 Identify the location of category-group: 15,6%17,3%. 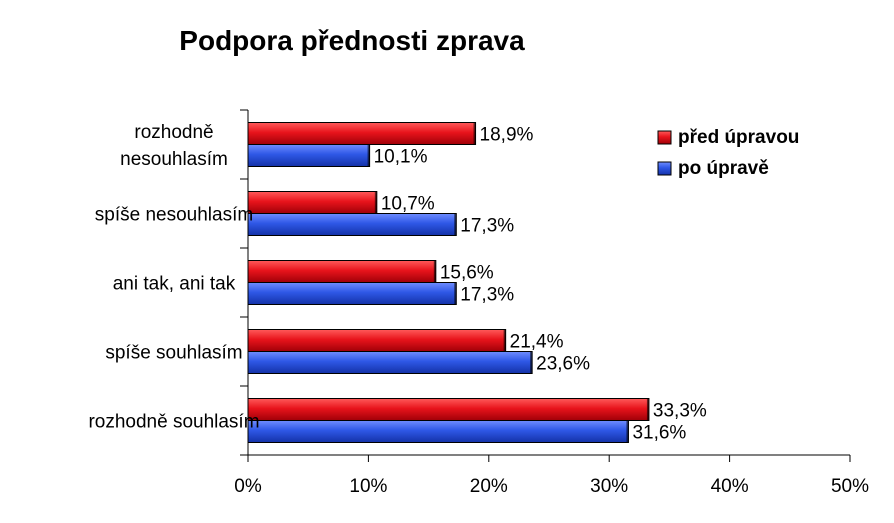
(380, 283).